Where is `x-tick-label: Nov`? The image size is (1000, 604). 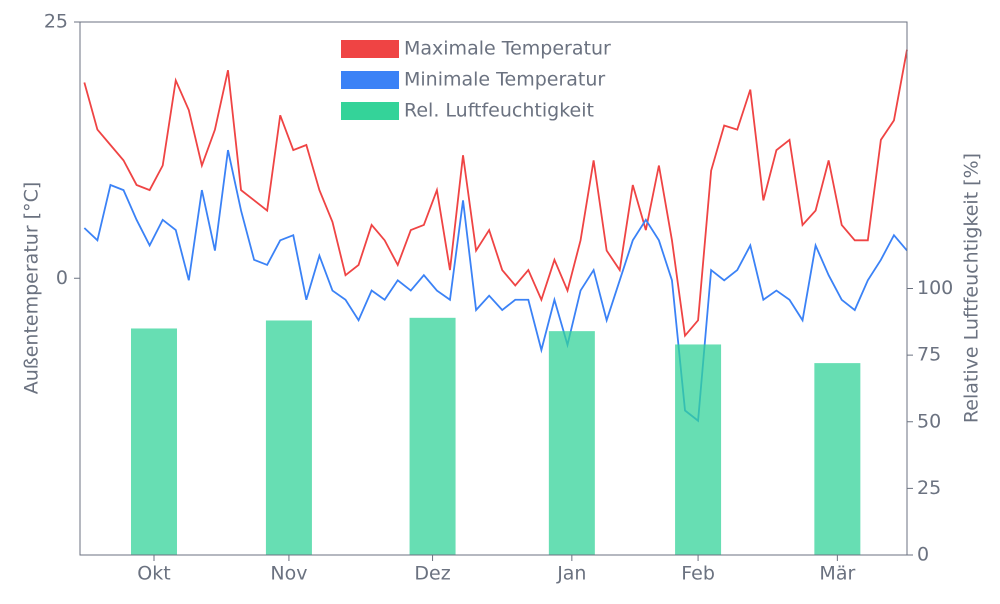 x-tick-label: Nov is located at coordinates (288, 574).